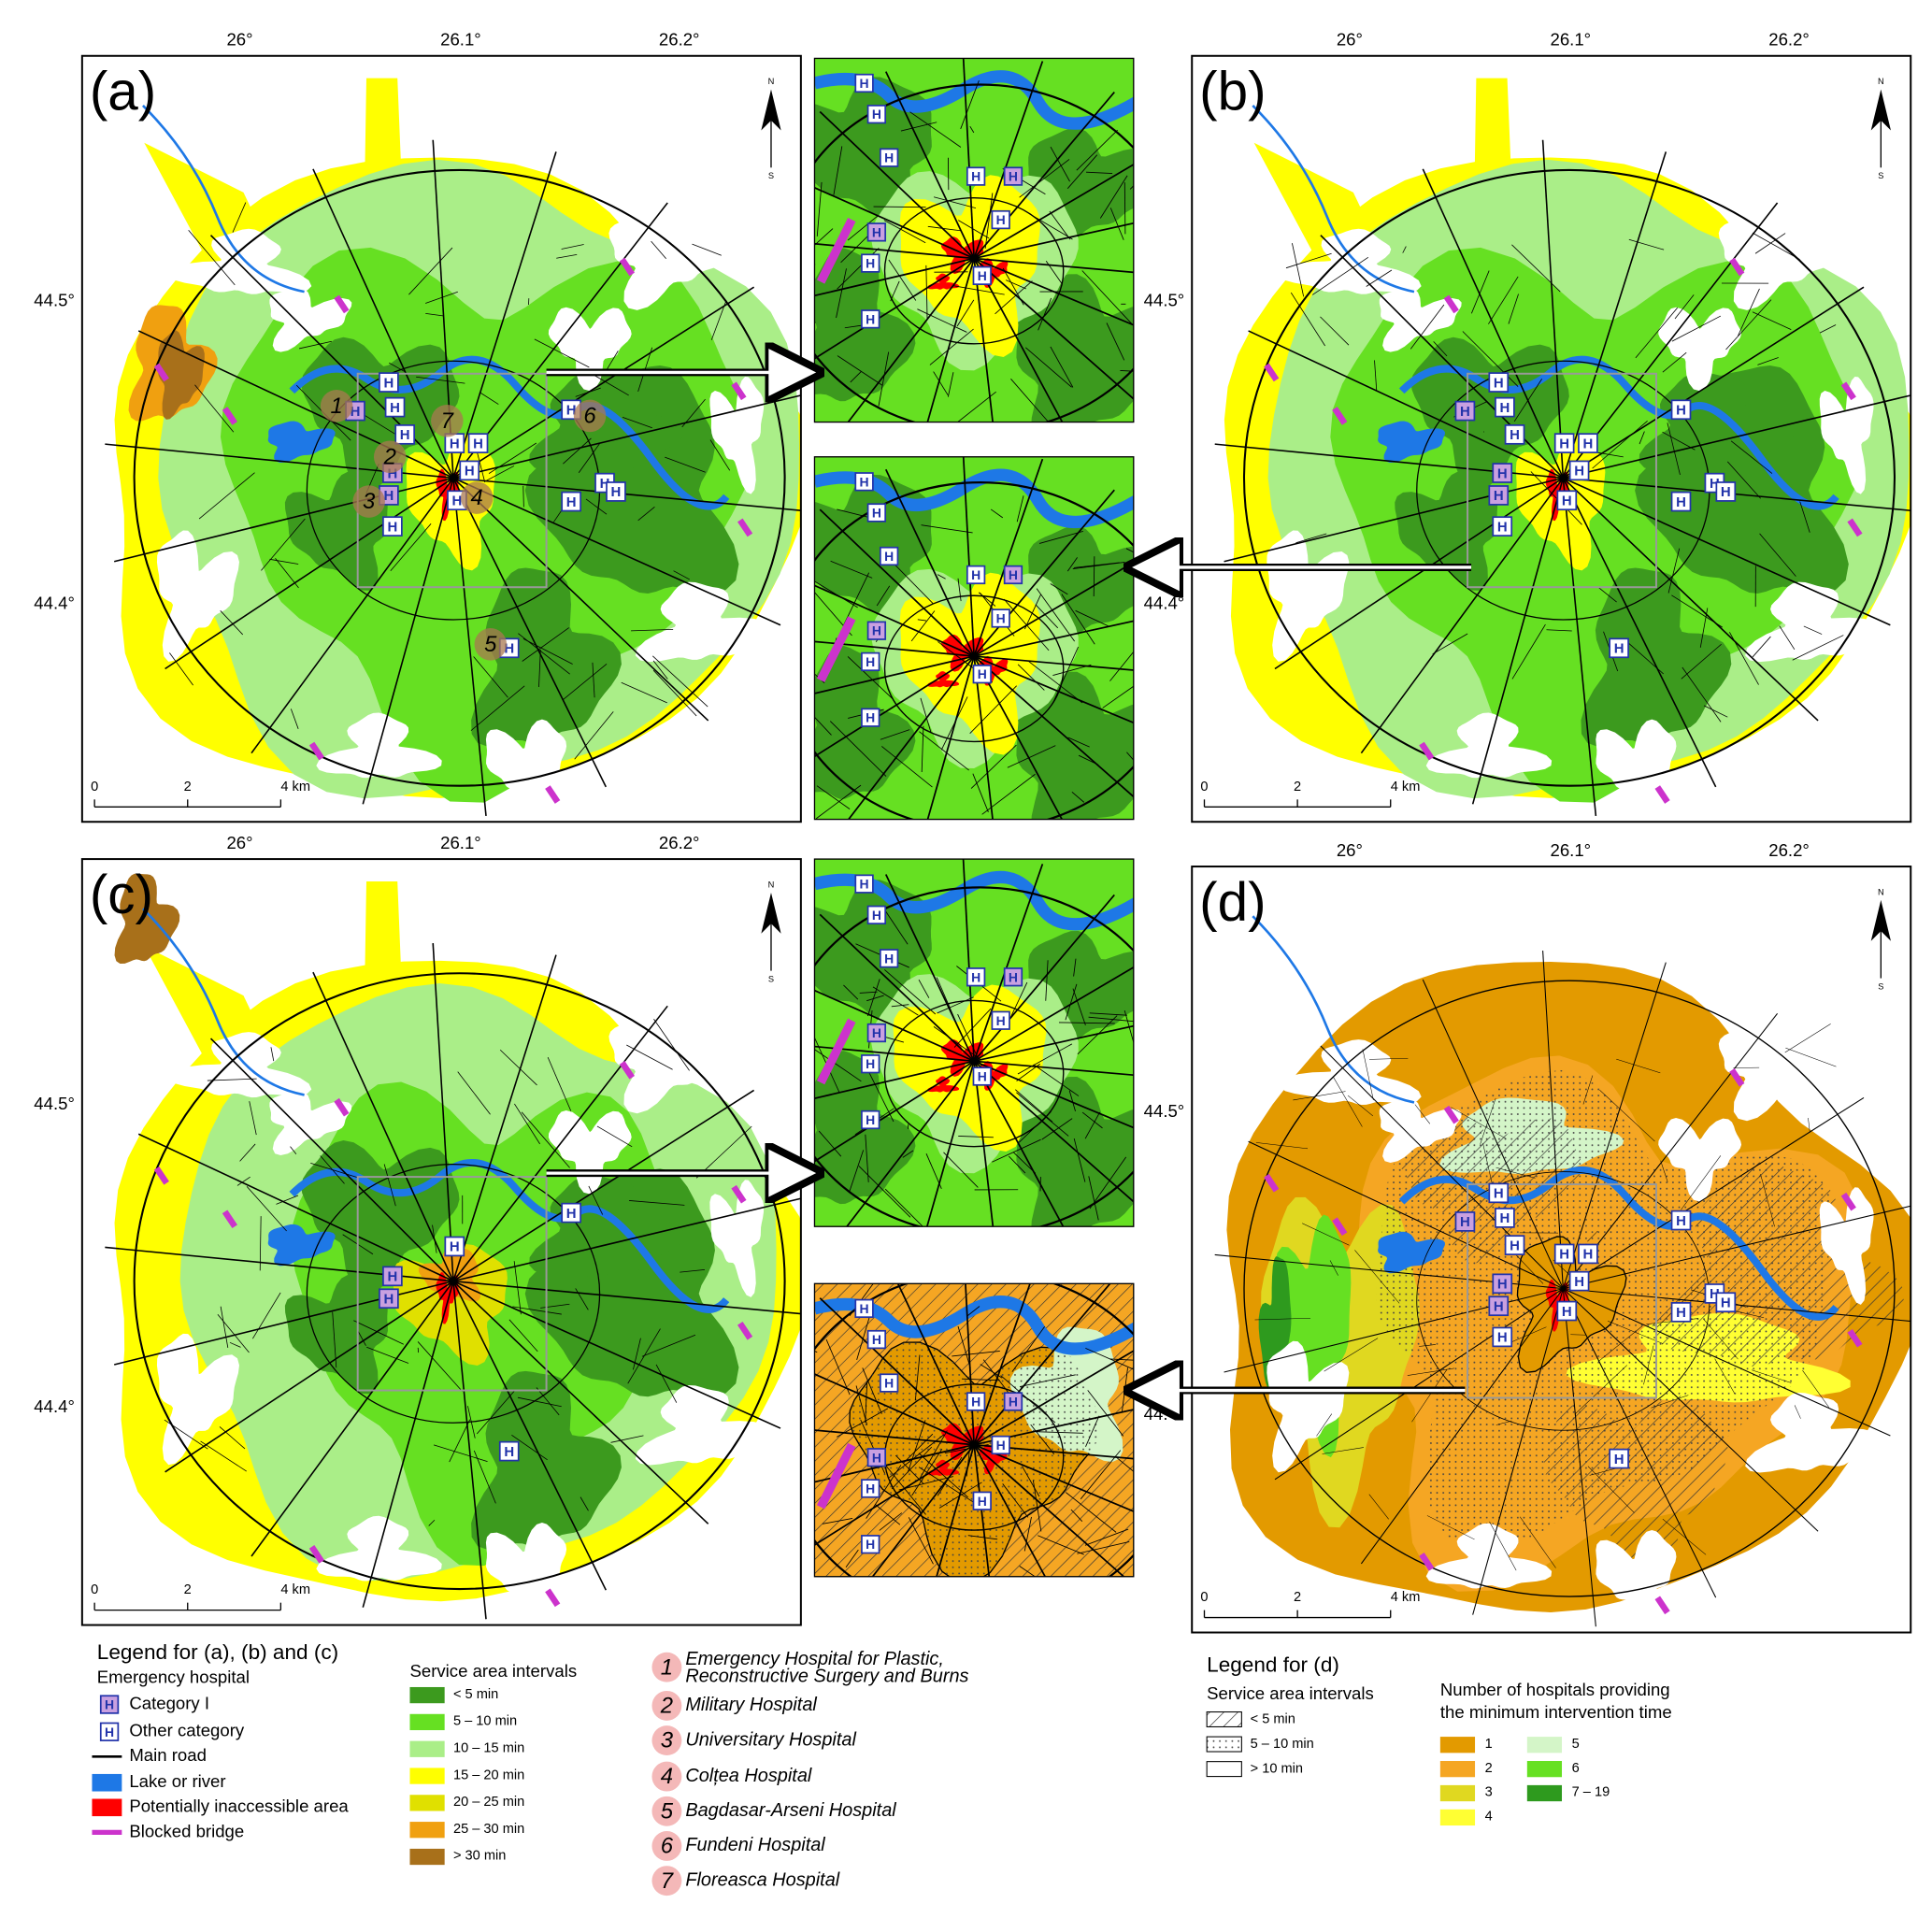 The width and height of the screenshot is (1932, 1918). What do you see at coordinates (1350, 40) in the screenshot?
I see `lon-tick-label: 26°` at bounding box center [1350, 40].